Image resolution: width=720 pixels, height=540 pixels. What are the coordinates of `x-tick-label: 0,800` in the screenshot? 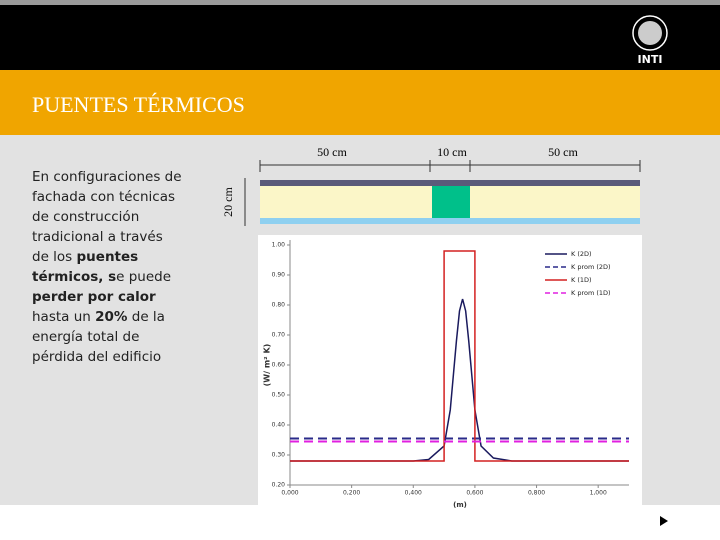 It's located at (536, 493).